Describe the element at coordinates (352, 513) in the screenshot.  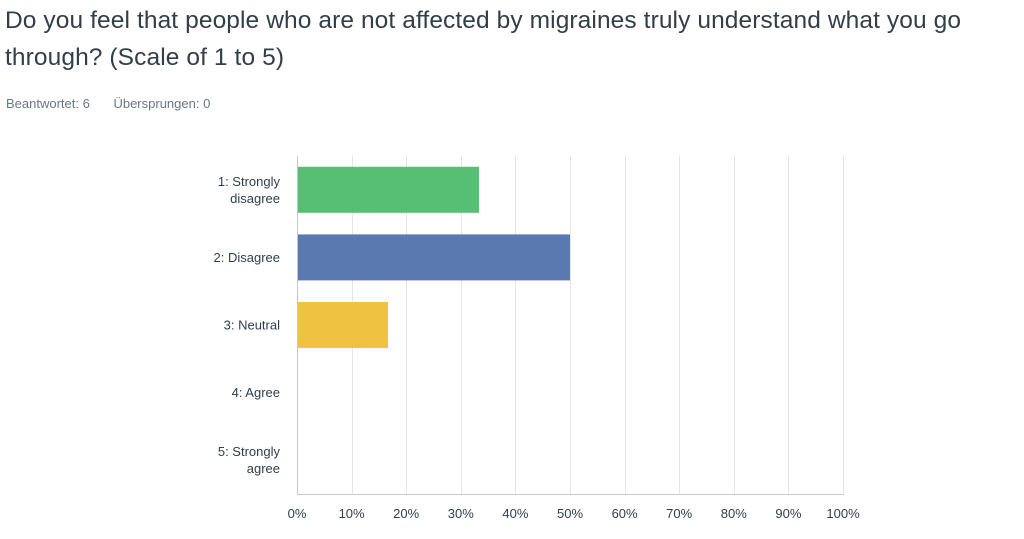
I see `x-tick-label-10: 10%` at that location.